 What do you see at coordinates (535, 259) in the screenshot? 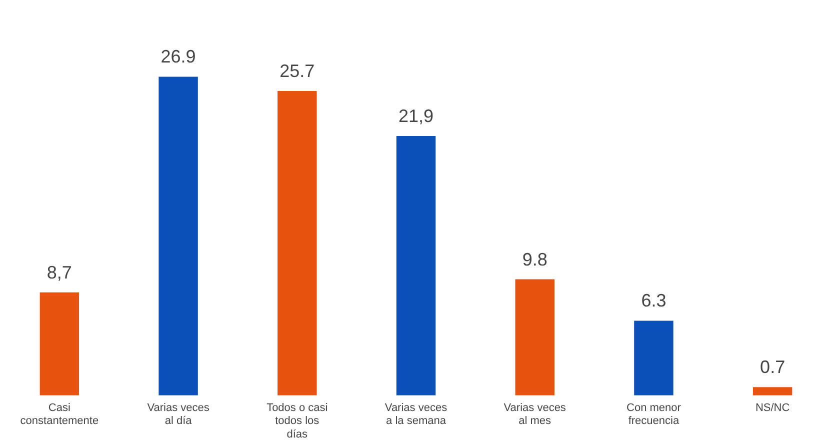
I see `data-label: 9.8` at bounding box center [535, 259].